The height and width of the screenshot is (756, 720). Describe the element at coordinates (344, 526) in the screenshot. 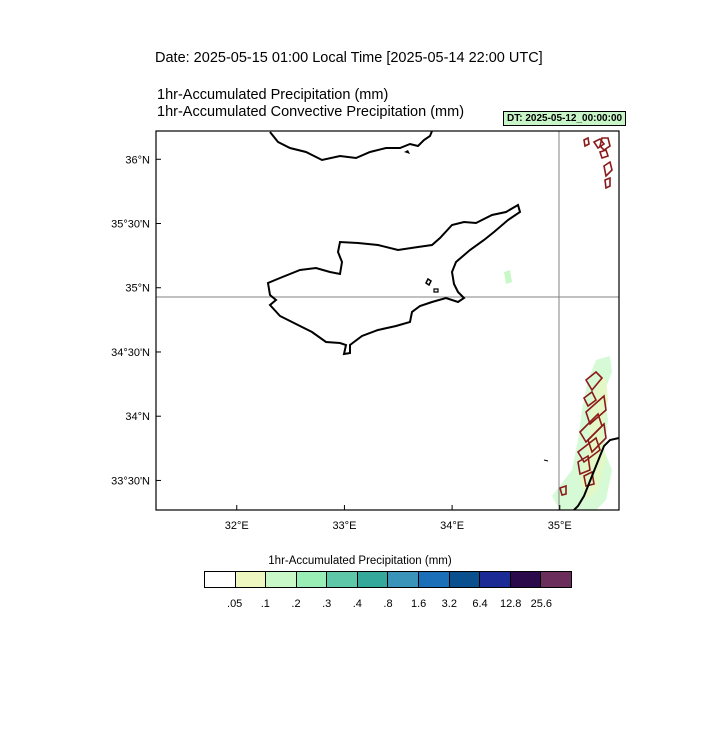

I see `lon-tick-label: 33°E` at that location.